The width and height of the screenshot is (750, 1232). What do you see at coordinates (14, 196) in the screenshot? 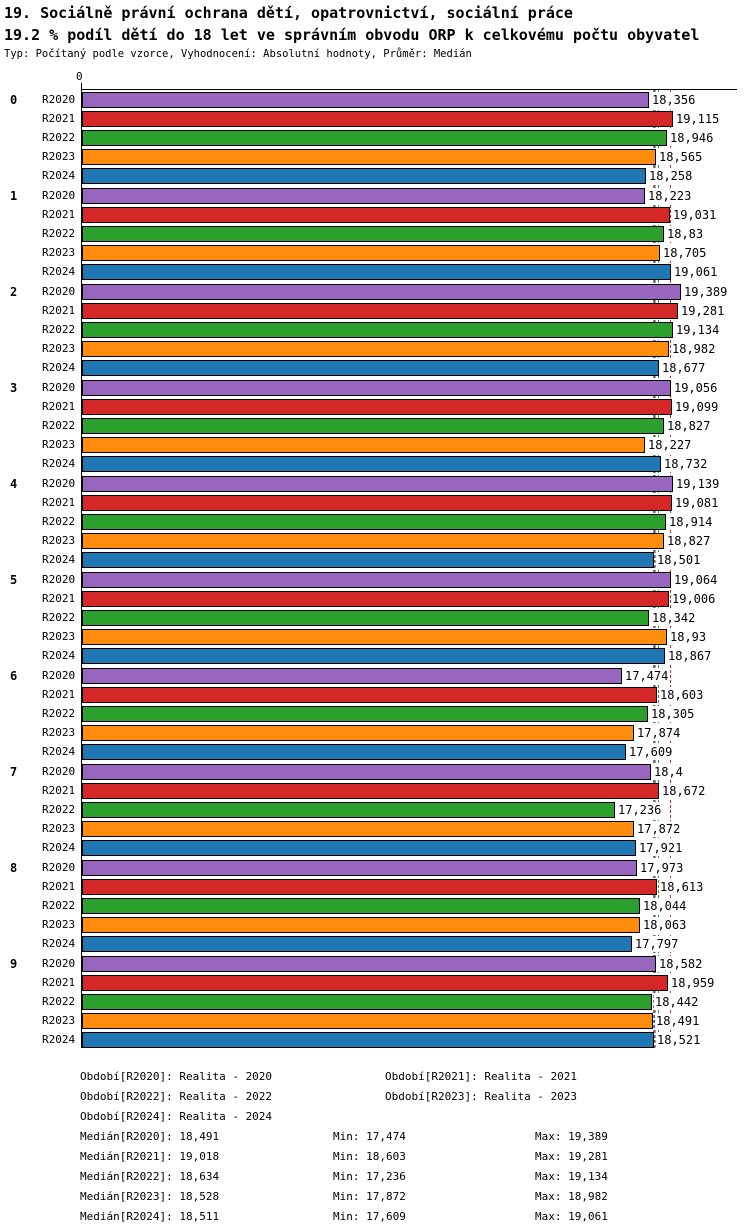
I see `group-label: 1` at bounding box center [14, 196].